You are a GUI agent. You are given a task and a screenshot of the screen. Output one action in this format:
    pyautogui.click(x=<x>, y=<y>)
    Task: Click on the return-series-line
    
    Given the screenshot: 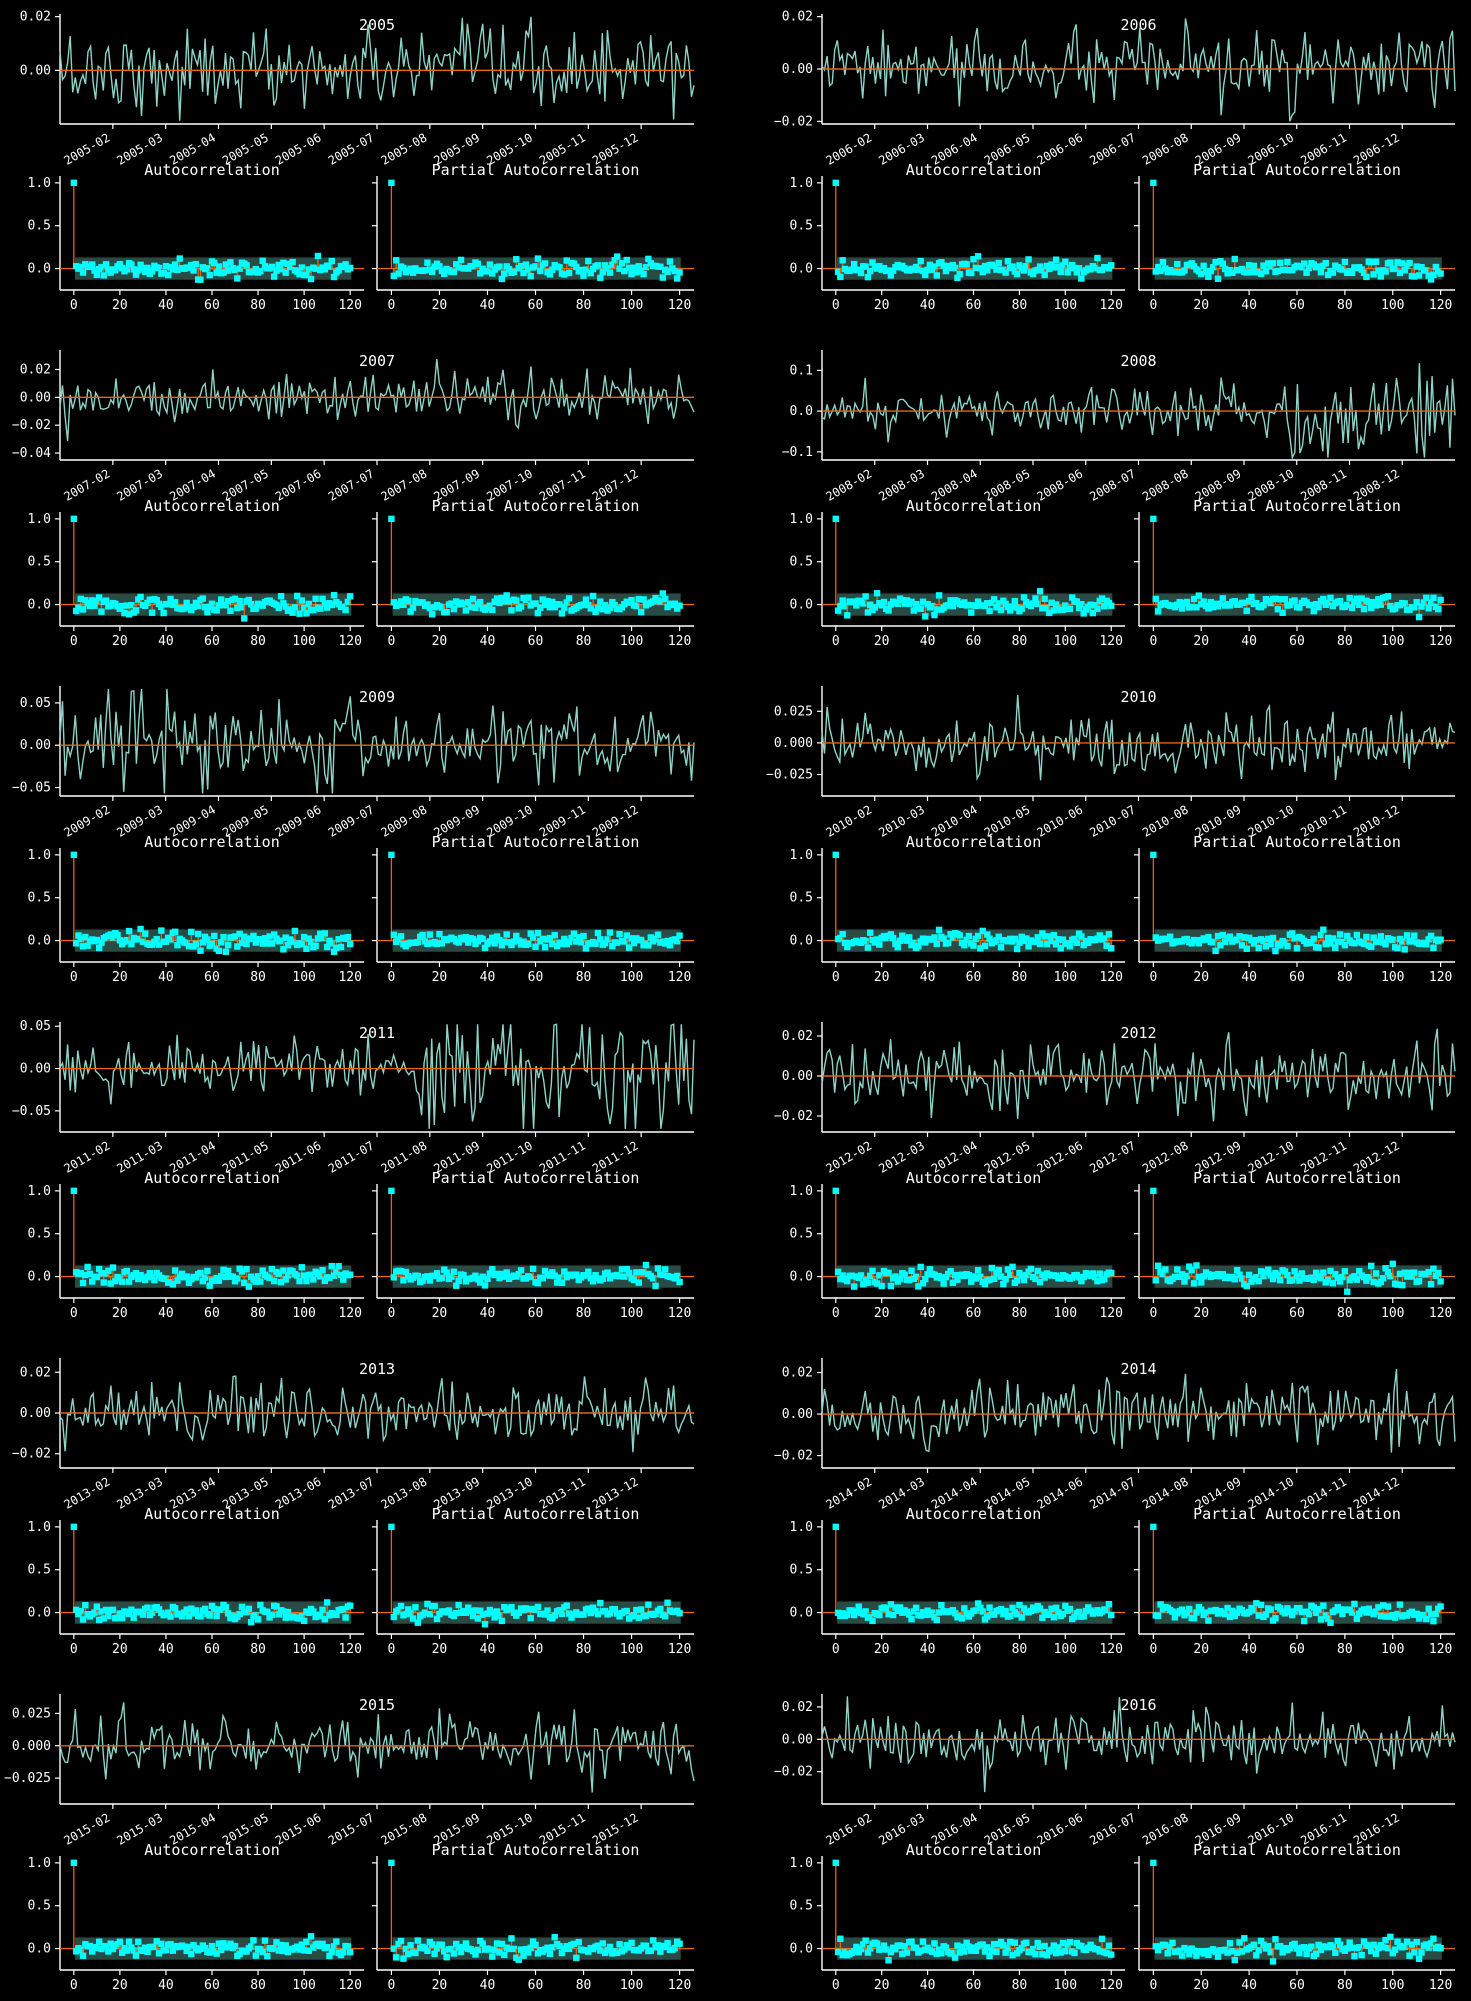 What is the action you would take?
    pyautogui.click(x=377, y=1414)
    